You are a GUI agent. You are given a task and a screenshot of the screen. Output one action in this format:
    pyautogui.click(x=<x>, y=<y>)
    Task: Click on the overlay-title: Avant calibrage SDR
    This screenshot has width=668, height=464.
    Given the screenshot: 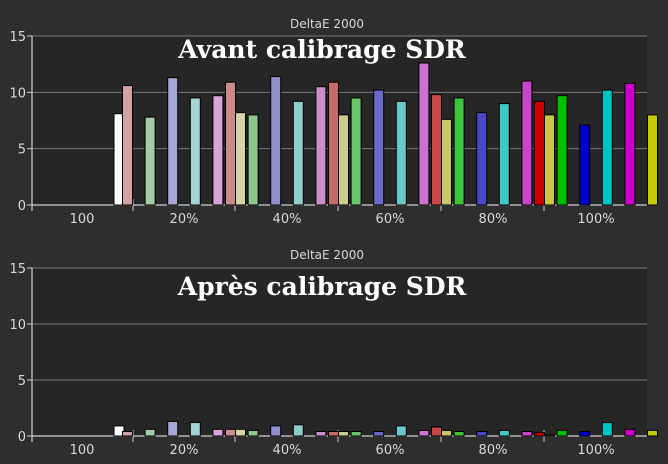 What is the action you would take?
    pyautogui.click(x=321, y=49)
    